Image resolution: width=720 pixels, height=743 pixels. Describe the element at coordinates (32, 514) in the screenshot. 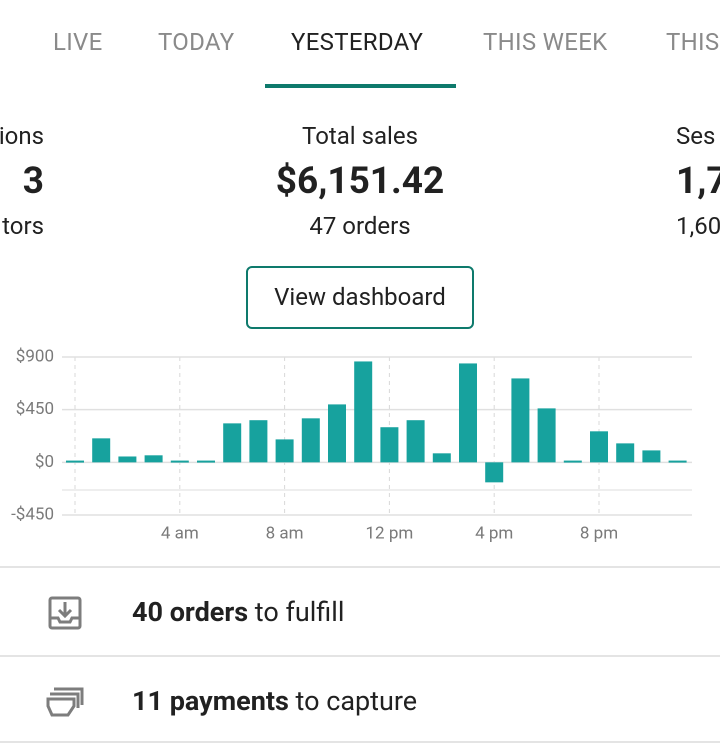

I see `y-tick-label: -$450` at that location.